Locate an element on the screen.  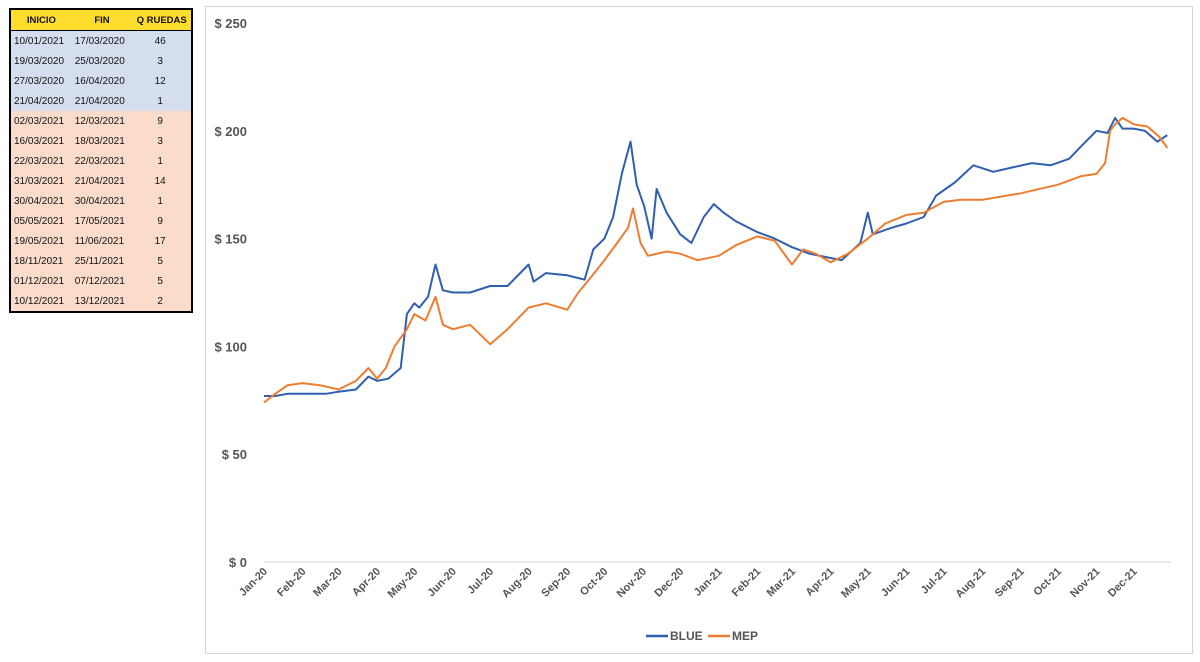
table-row: 18/11/2021 25/11/2021 5 is located at coordinates (101, 261).